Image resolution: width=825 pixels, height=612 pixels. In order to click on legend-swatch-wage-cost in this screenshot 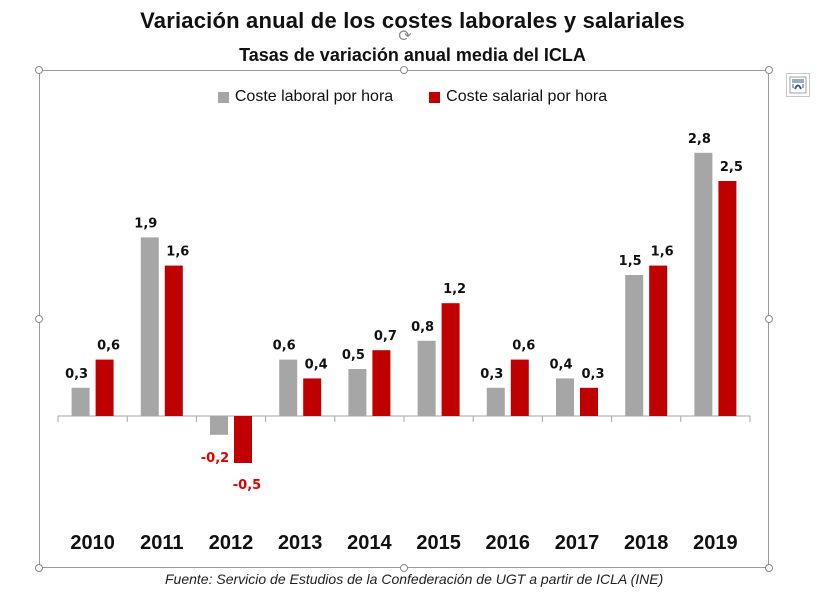, I will do `click(435, 97)`.